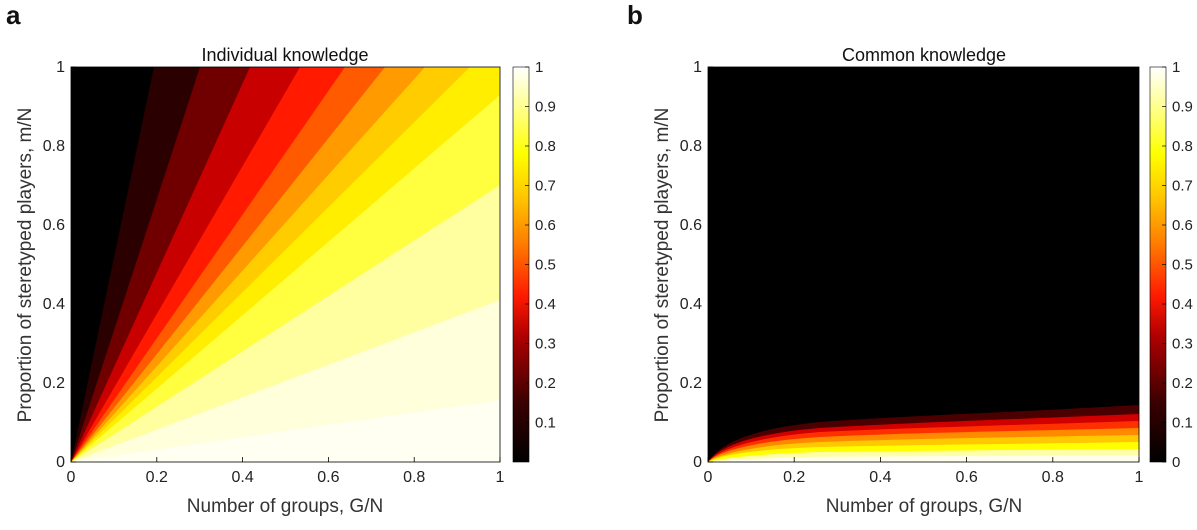 This screenshot has height=530, width=1197. What do you see at coordinates (285, 506) in the screenshot?
I see `x-axis-label-a: Number of groups, G/N` at bounding box center [285, 506].